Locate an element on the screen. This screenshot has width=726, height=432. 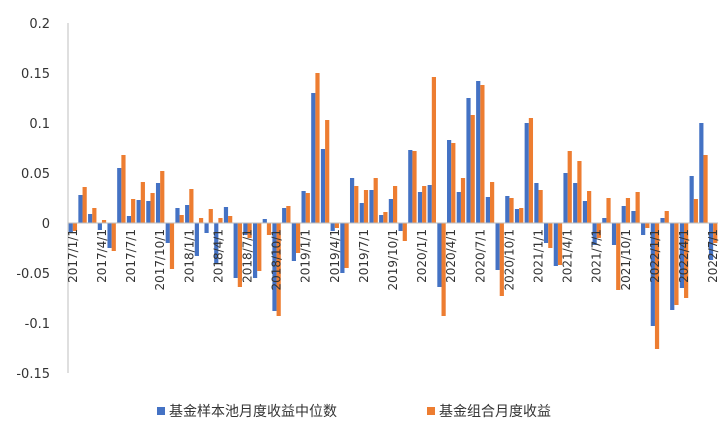
y-tick-label: 0 is located at coordinates (46, 224).